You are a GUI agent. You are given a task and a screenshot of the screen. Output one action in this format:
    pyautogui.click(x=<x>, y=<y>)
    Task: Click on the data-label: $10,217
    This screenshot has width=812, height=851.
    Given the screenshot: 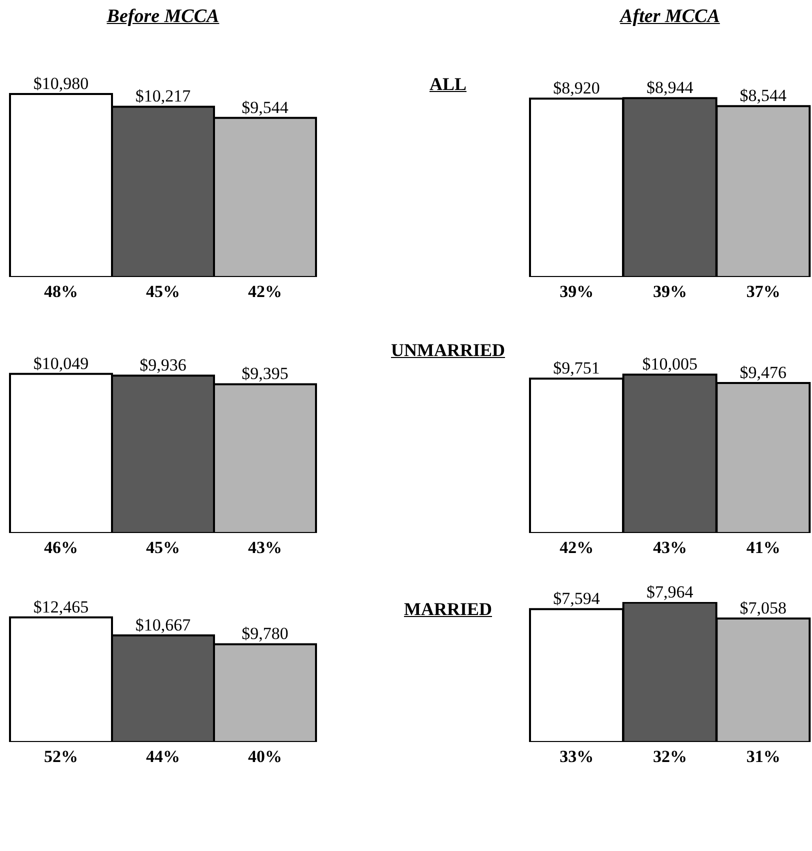 What is the action you would take?
    pyautogui.click(x=163, y=96)
    